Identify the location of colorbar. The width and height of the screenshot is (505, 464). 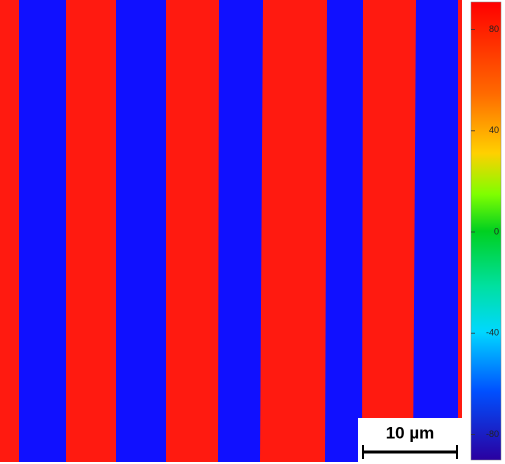
(486, 231).